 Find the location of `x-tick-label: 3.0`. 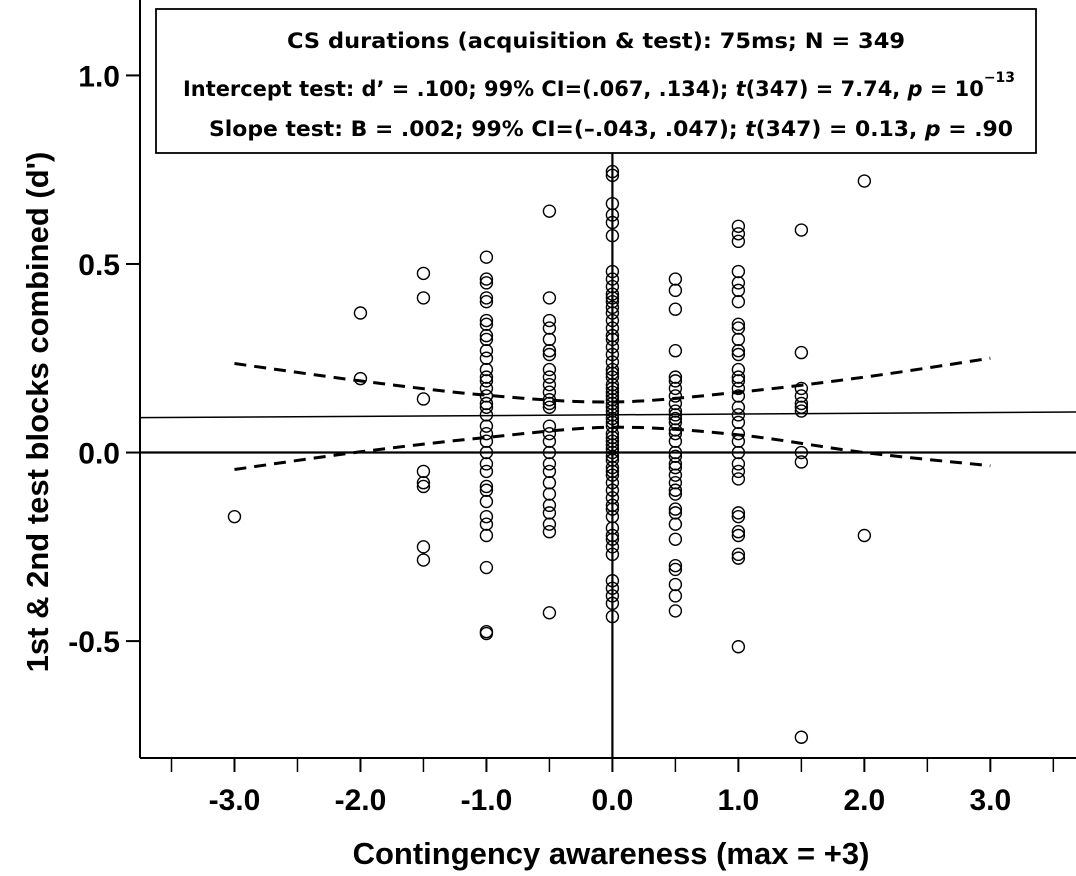

x-tick-label: 3.0 is located at coordinates (990, 800).